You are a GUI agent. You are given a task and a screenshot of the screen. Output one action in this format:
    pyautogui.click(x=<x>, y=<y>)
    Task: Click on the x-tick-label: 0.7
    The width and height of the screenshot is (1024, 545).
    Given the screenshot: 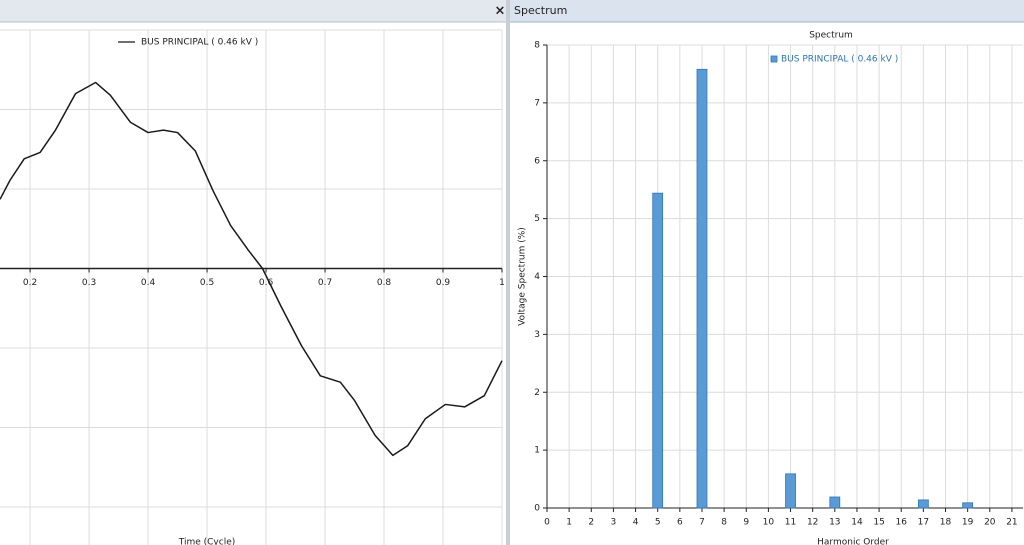 What is the action you would take?
    pyautogui.click(x=325, y=283)
    